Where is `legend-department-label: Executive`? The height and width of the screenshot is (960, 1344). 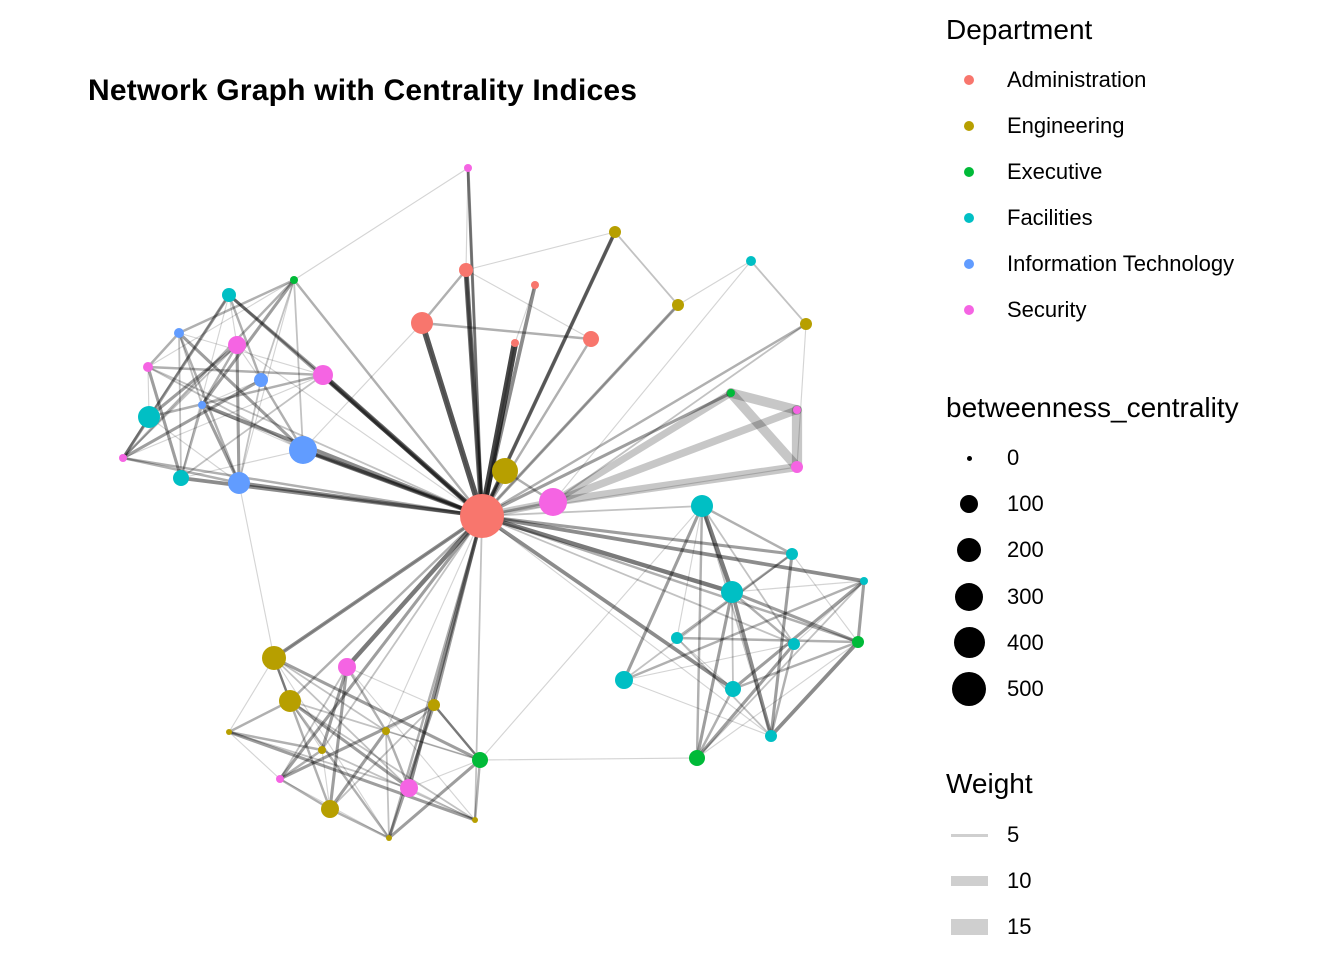
legend-department-label: Executive is located at coordinates (1055, 171).